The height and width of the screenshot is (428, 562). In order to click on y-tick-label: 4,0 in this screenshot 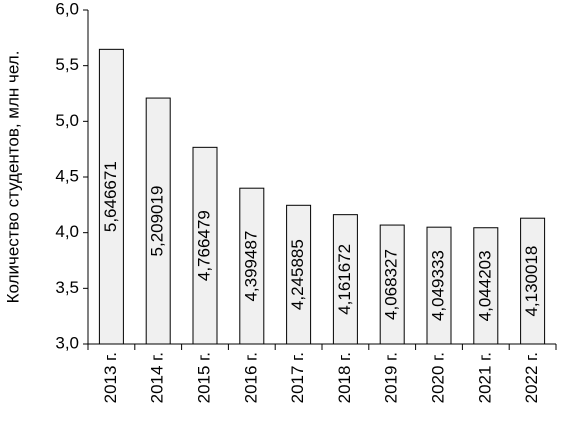, I will do `click(67, 231)`.